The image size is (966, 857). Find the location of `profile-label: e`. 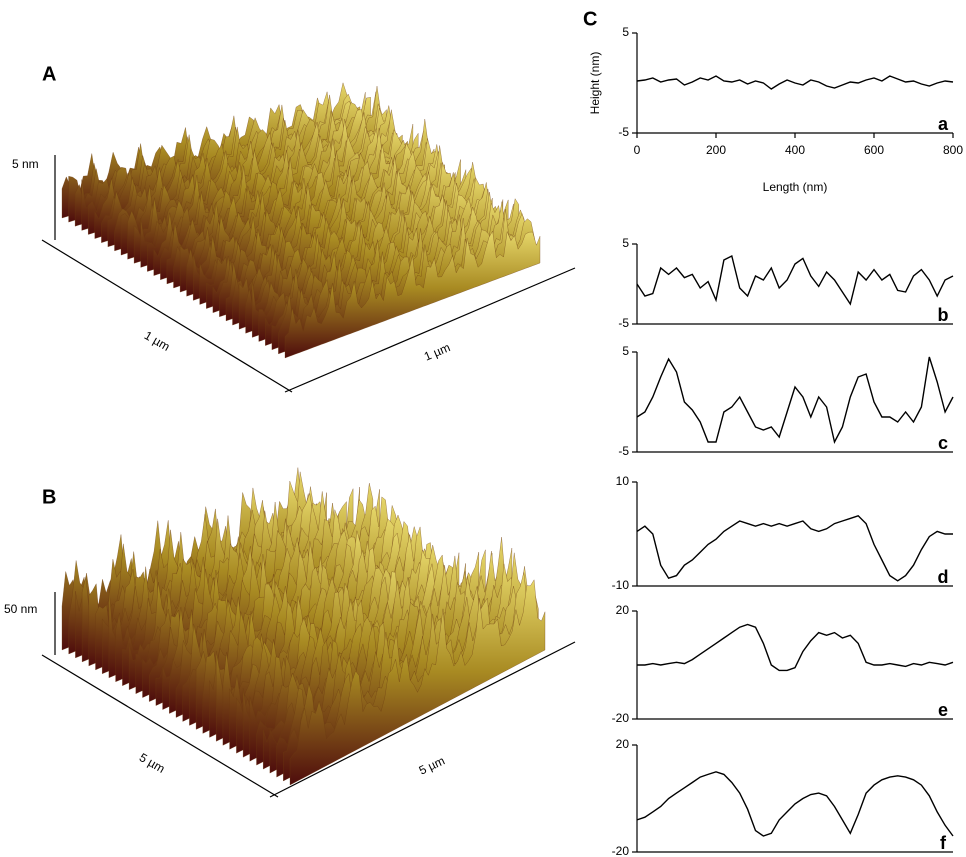

profile-label: e is located at coordinates (943, 710).